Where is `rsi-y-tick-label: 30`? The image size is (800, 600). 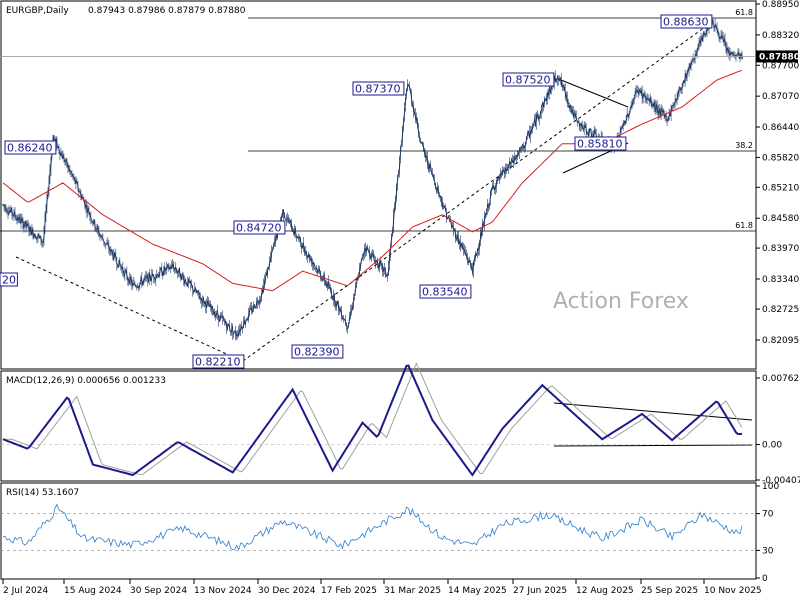 rsi-y-tick-label: 30 is located at coordinates (768, 551).